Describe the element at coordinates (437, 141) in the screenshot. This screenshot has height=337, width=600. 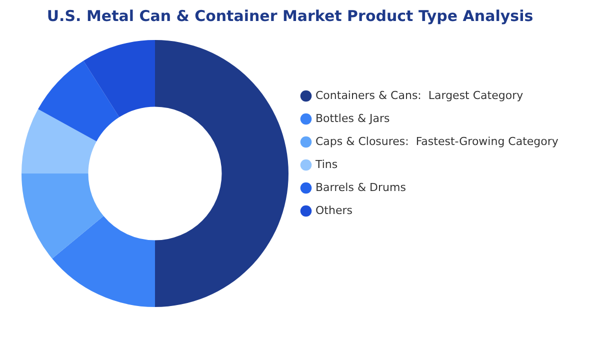
I see `legend-label: Caps & Closures: Fastest-Growing Category` at that location.